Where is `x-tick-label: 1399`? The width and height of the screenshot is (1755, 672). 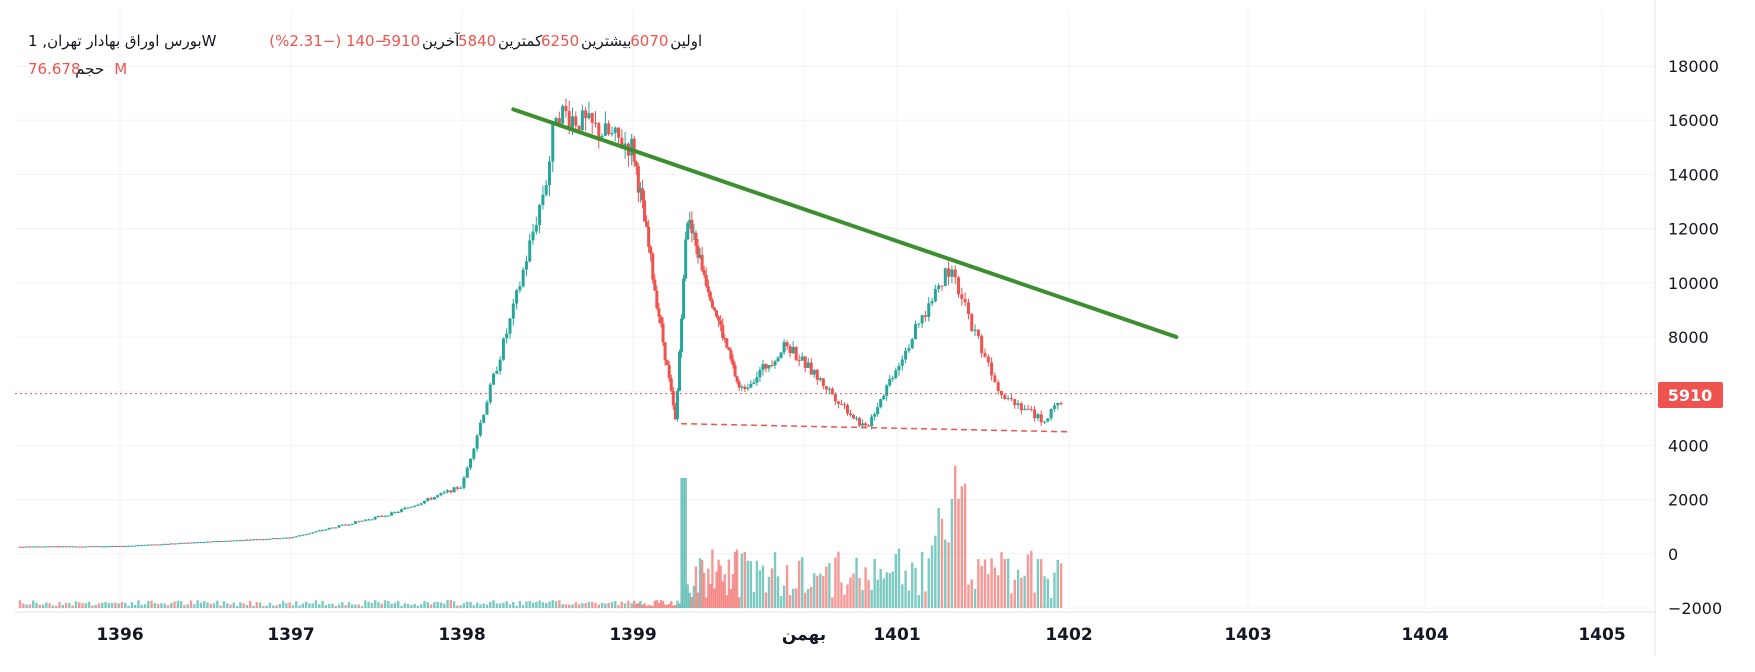
x-tick-label: 1399 is located at coordinates (632, 635).